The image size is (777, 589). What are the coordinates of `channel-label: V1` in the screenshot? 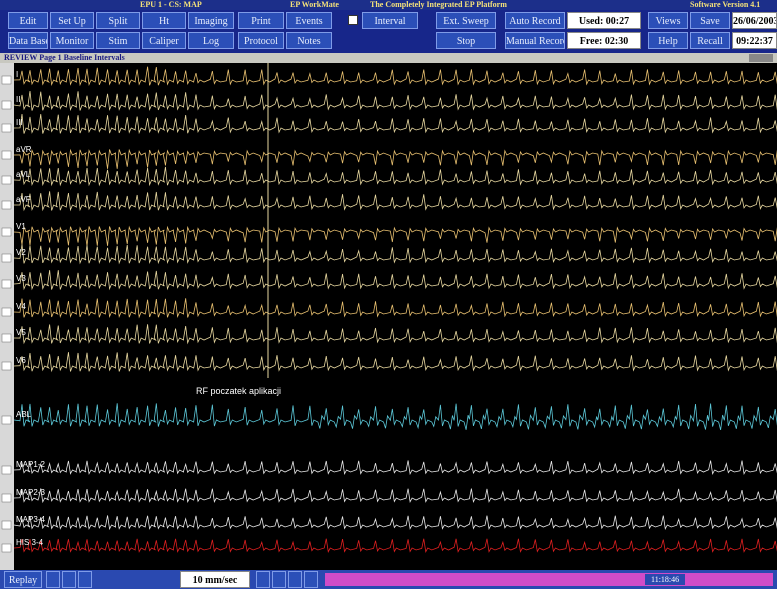 It's located at (21, 226).